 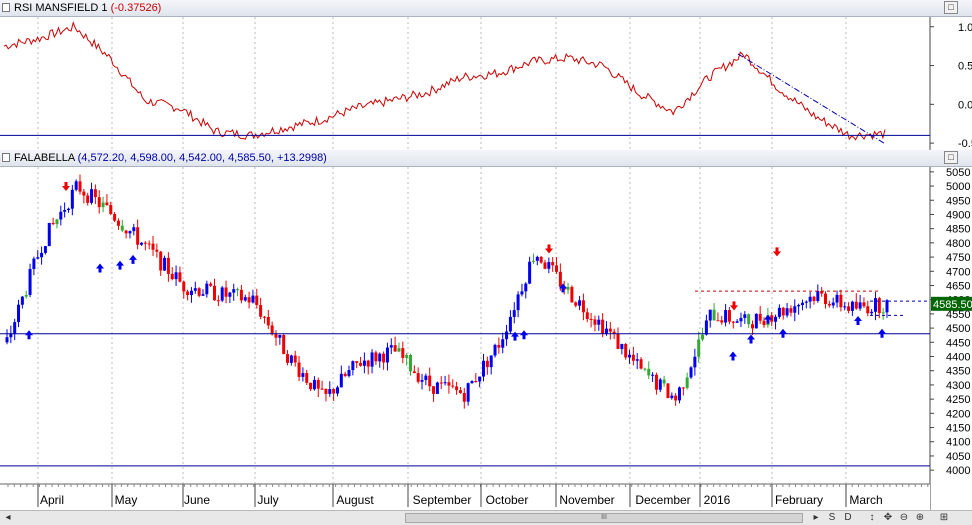 What do you see at coordinates (872, 517) in the screenshot?
I see `vertical-scale-icon: ↕` at bounding box center [872, 517].